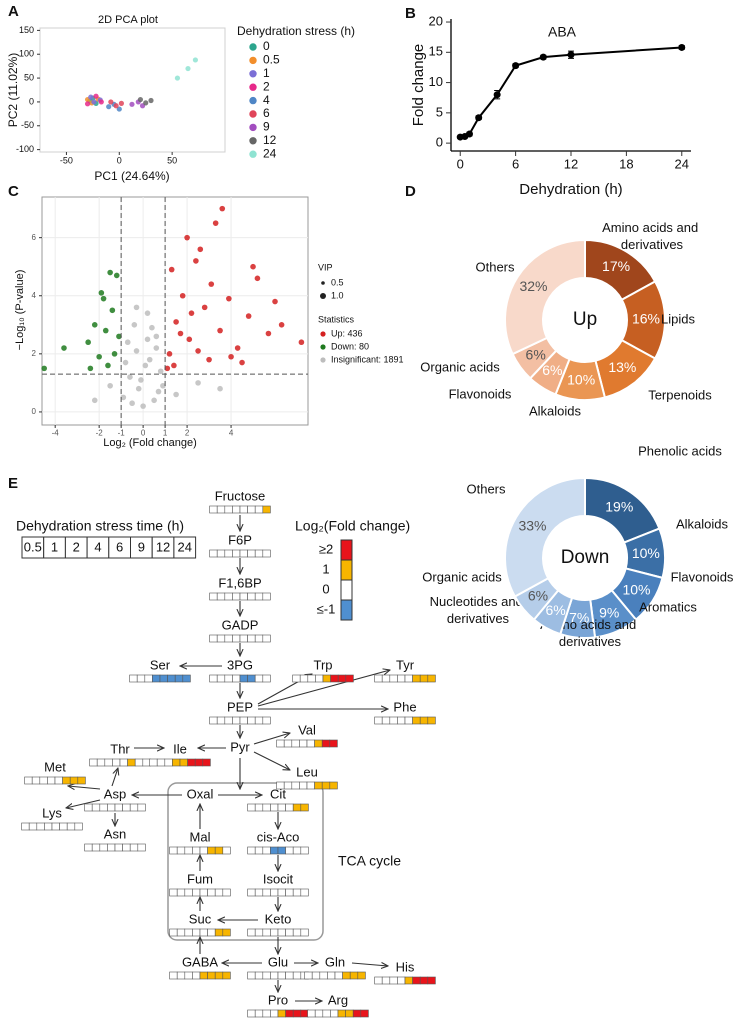 Image resolution: width=741 pixels, height=1024 pixels. Describe the element at coordinates (352, 526) in the screenshot. I see `legend-title: Log₂(Fold change)` at that location.